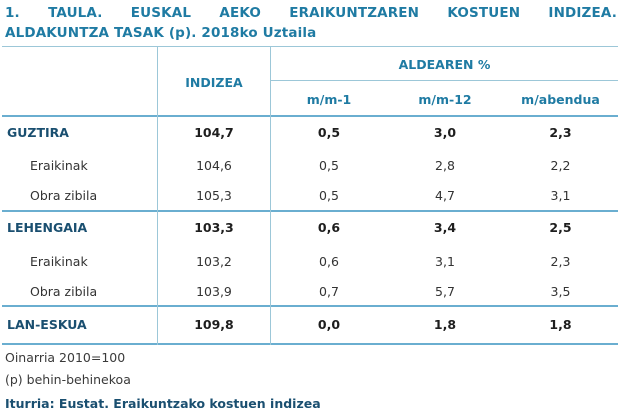  Describe the element at coordinates (445, 195) in the screenshot. I see `cell-obra-zibila-mm12: 4,7` at that location.